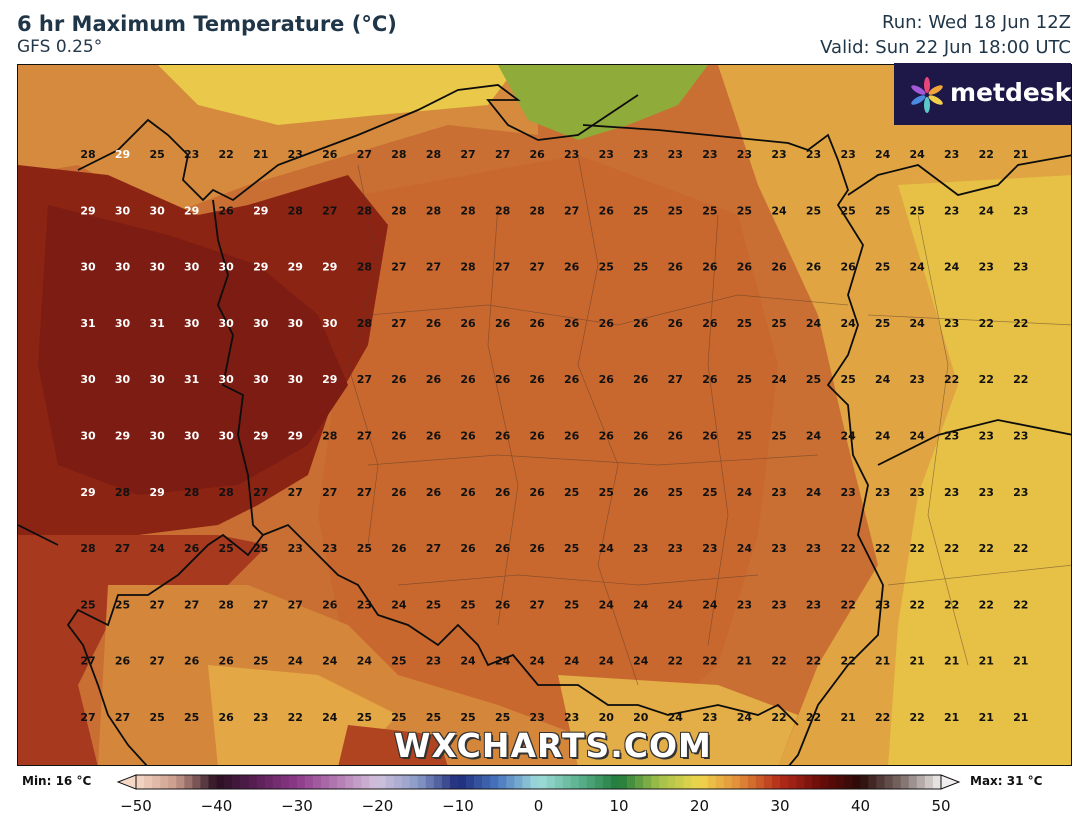  I want to click on border-lithuania, so click(959, 175).